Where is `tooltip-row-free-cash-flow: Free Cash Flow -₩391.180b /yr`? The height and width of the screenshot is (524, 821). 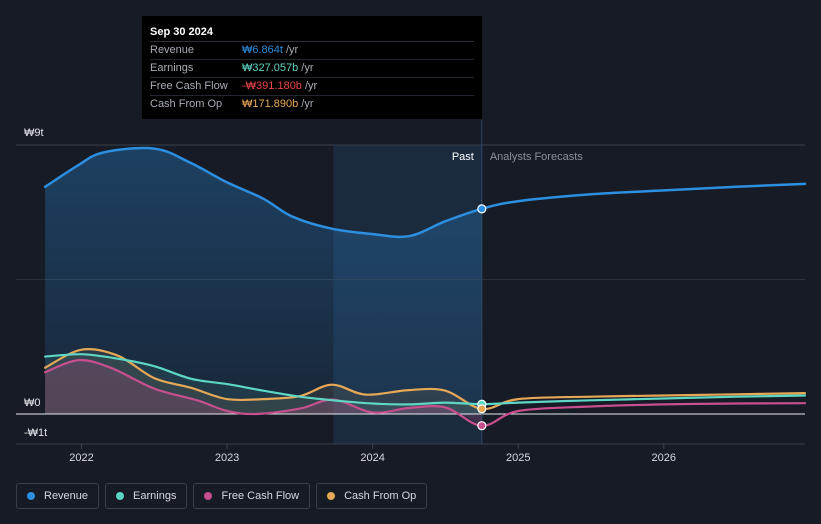
tooltip-row-free-cash-flow: Free Cash Flow -₩391.180b /yr is located at coordinates (312, 87).